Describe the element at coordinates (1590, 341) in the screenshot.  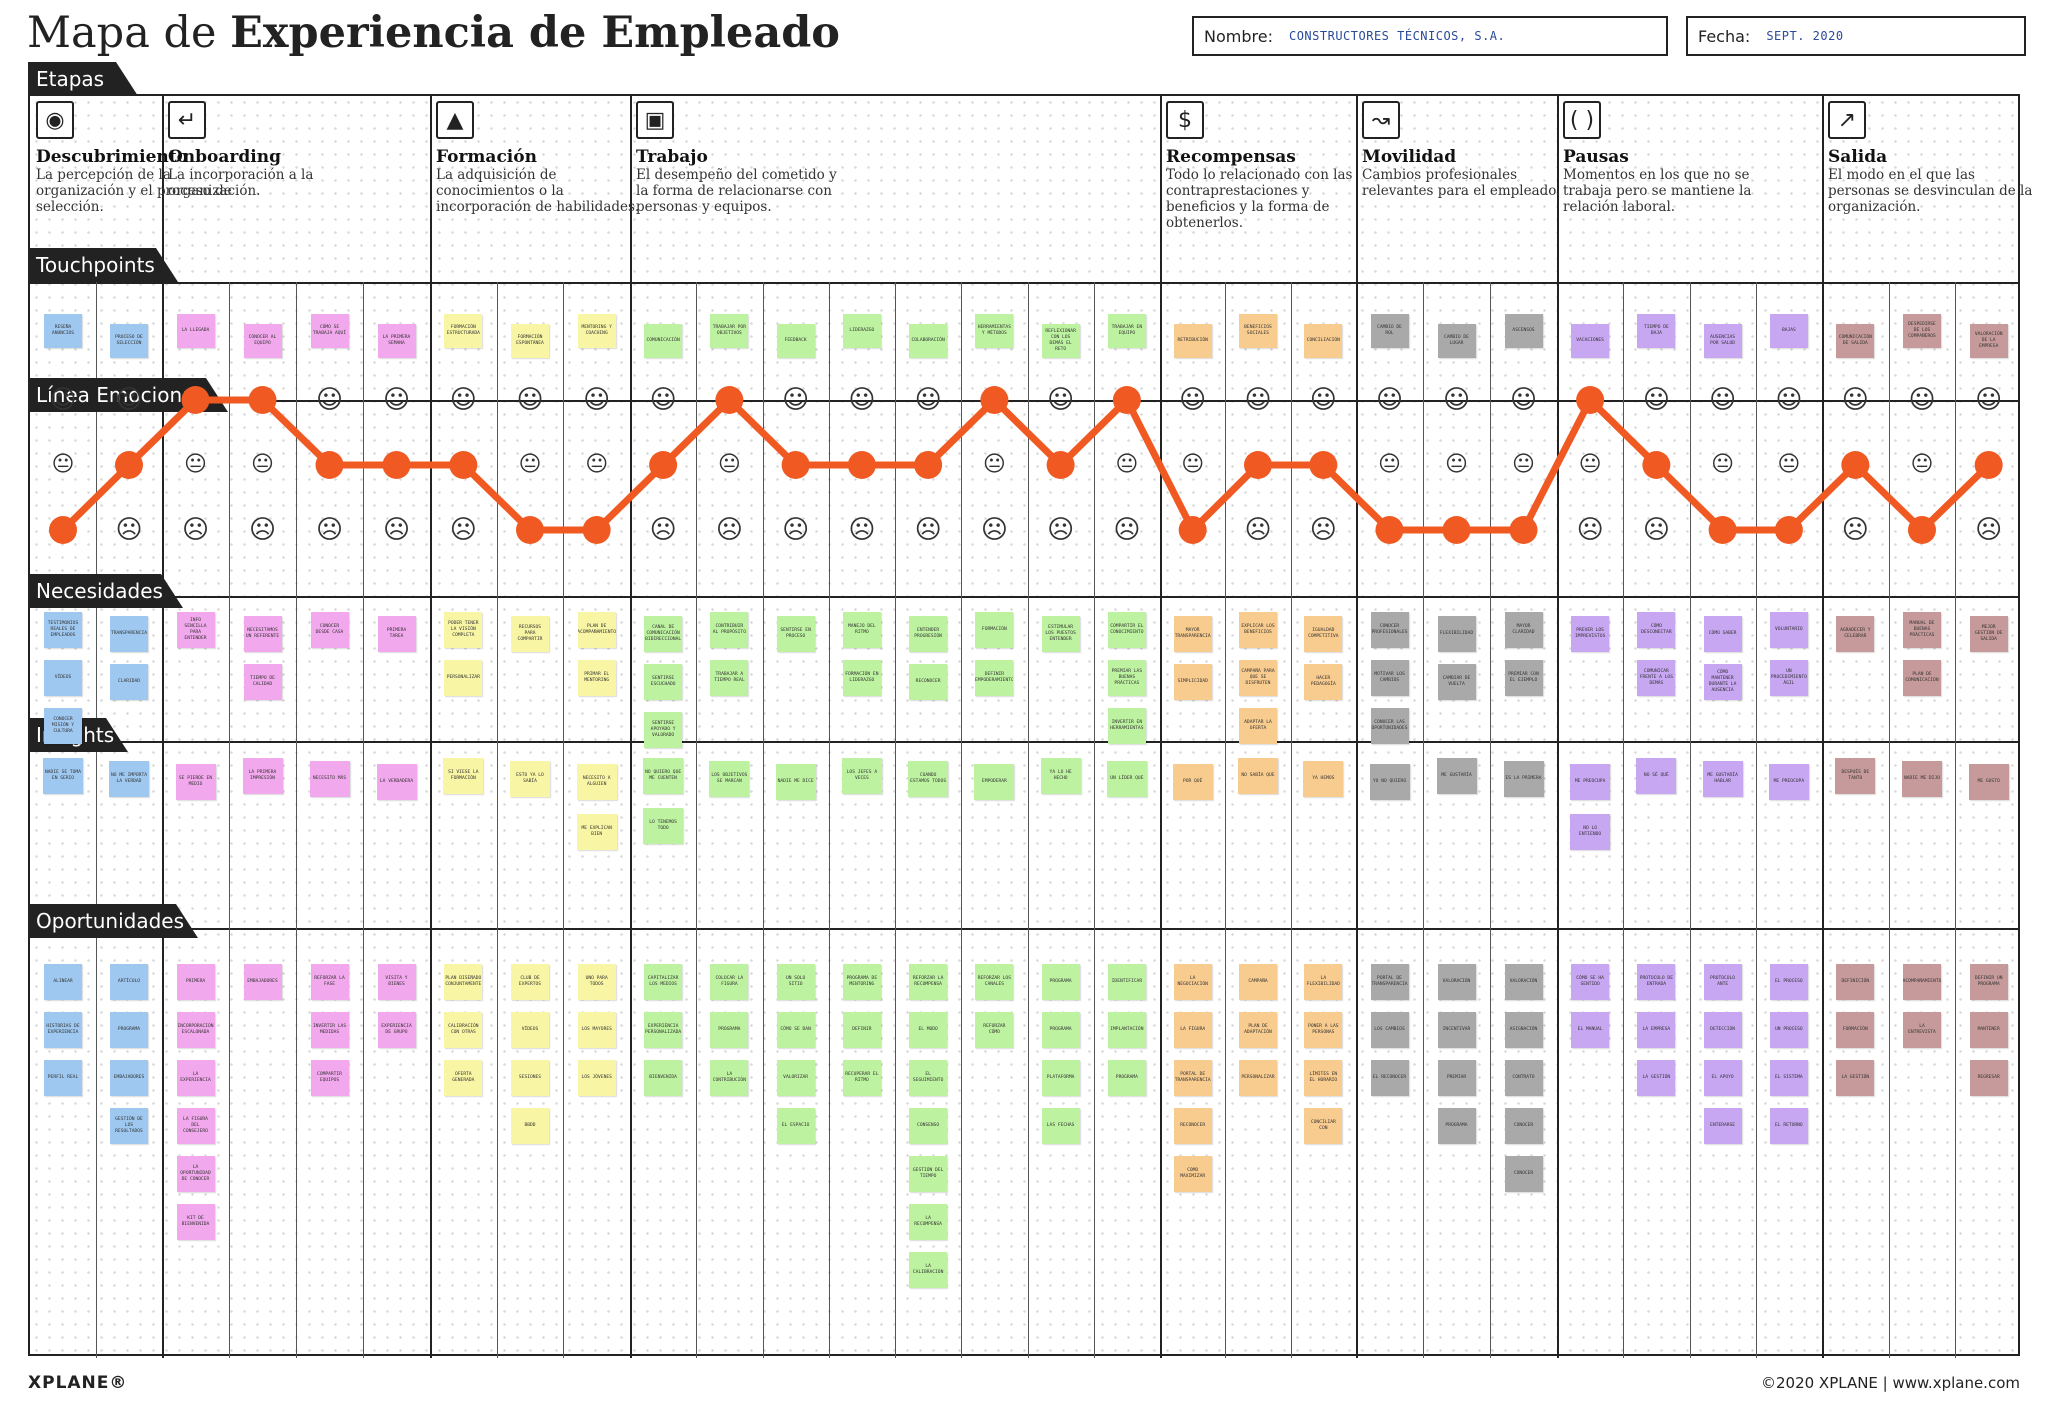
I see `touchpoint-note: VACACIONES` at that location.